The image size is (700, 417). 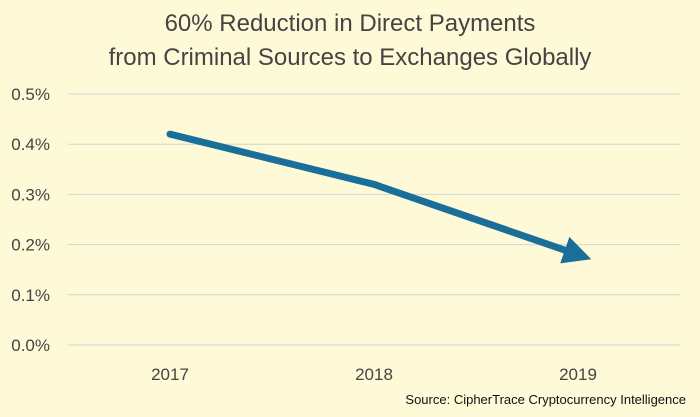 What do you see at coordinates (578, 374) in the screenshot?
I see `x-tick-label: 2019` at bounding box center [578, 374].